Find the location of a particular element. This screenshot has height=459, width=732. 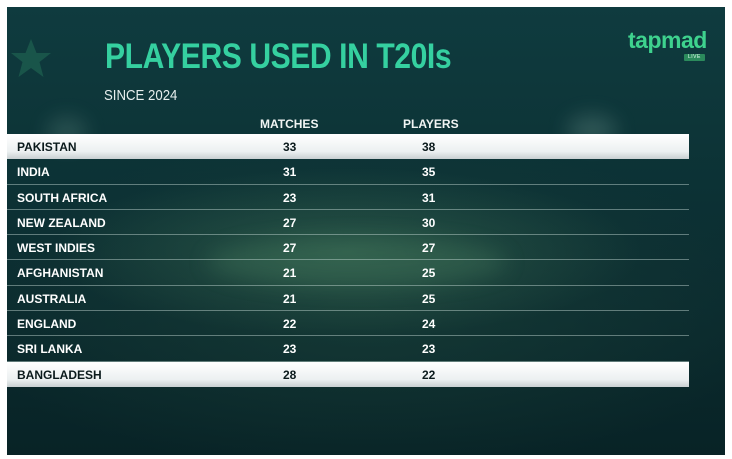

team-name: WEST INDIES is located at coordinates (56, 248).